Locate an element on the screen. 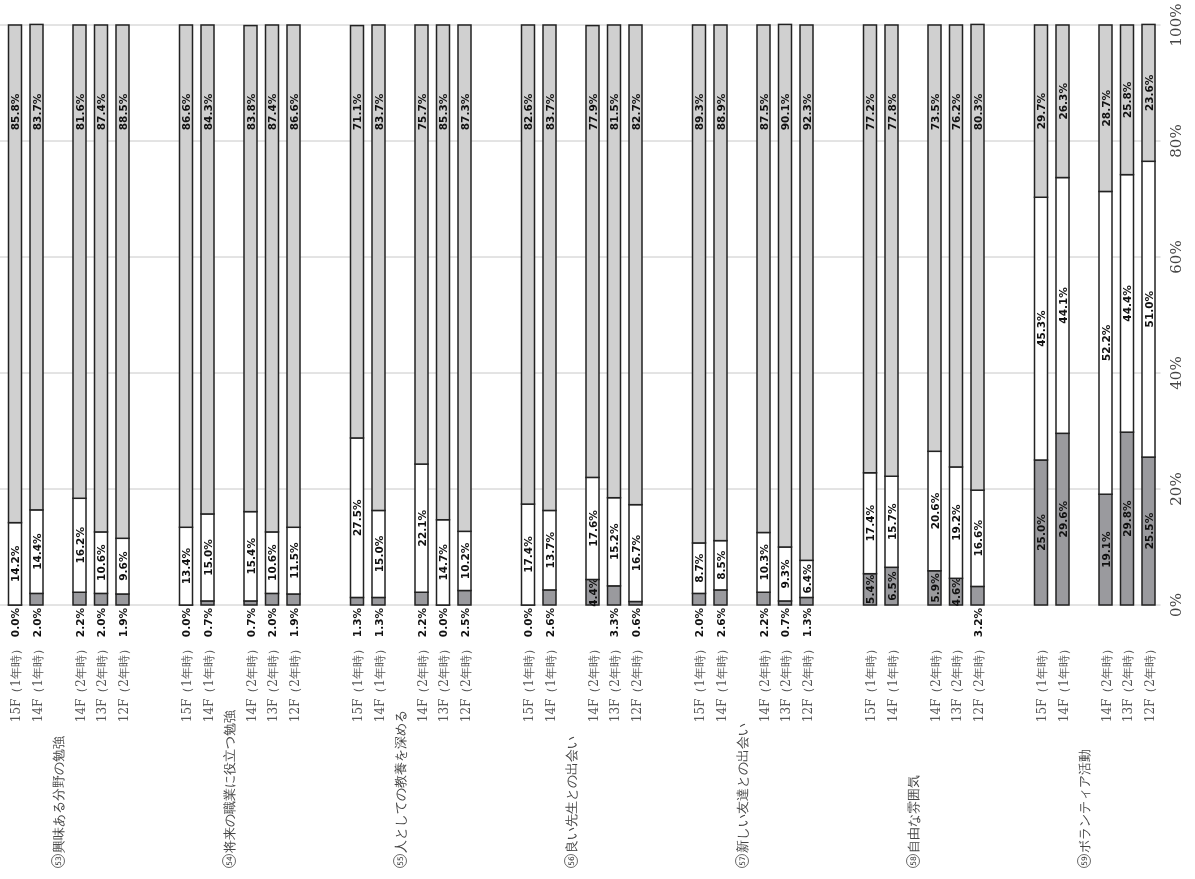 The image size is (1195, 879). data-label: 45.3% is located at coordinates (1041, 328).